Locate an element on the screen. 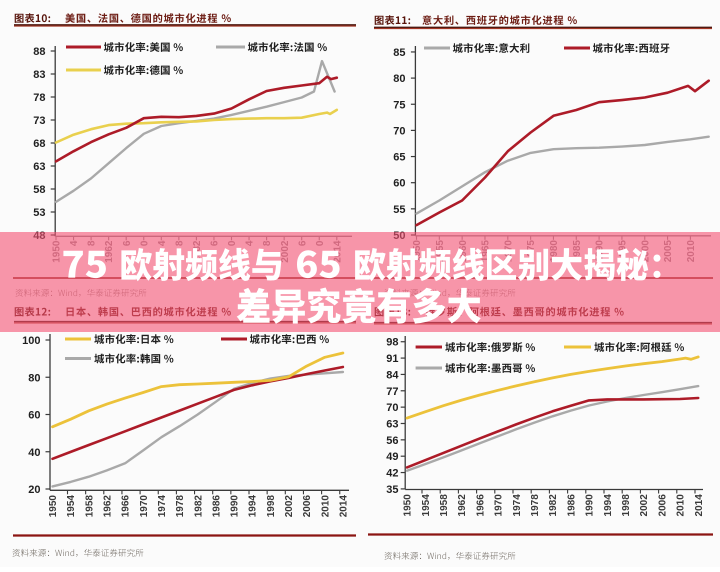 This screenshot has width=720, height=572. svg-text: 77 is located at coordinates (392, 392).